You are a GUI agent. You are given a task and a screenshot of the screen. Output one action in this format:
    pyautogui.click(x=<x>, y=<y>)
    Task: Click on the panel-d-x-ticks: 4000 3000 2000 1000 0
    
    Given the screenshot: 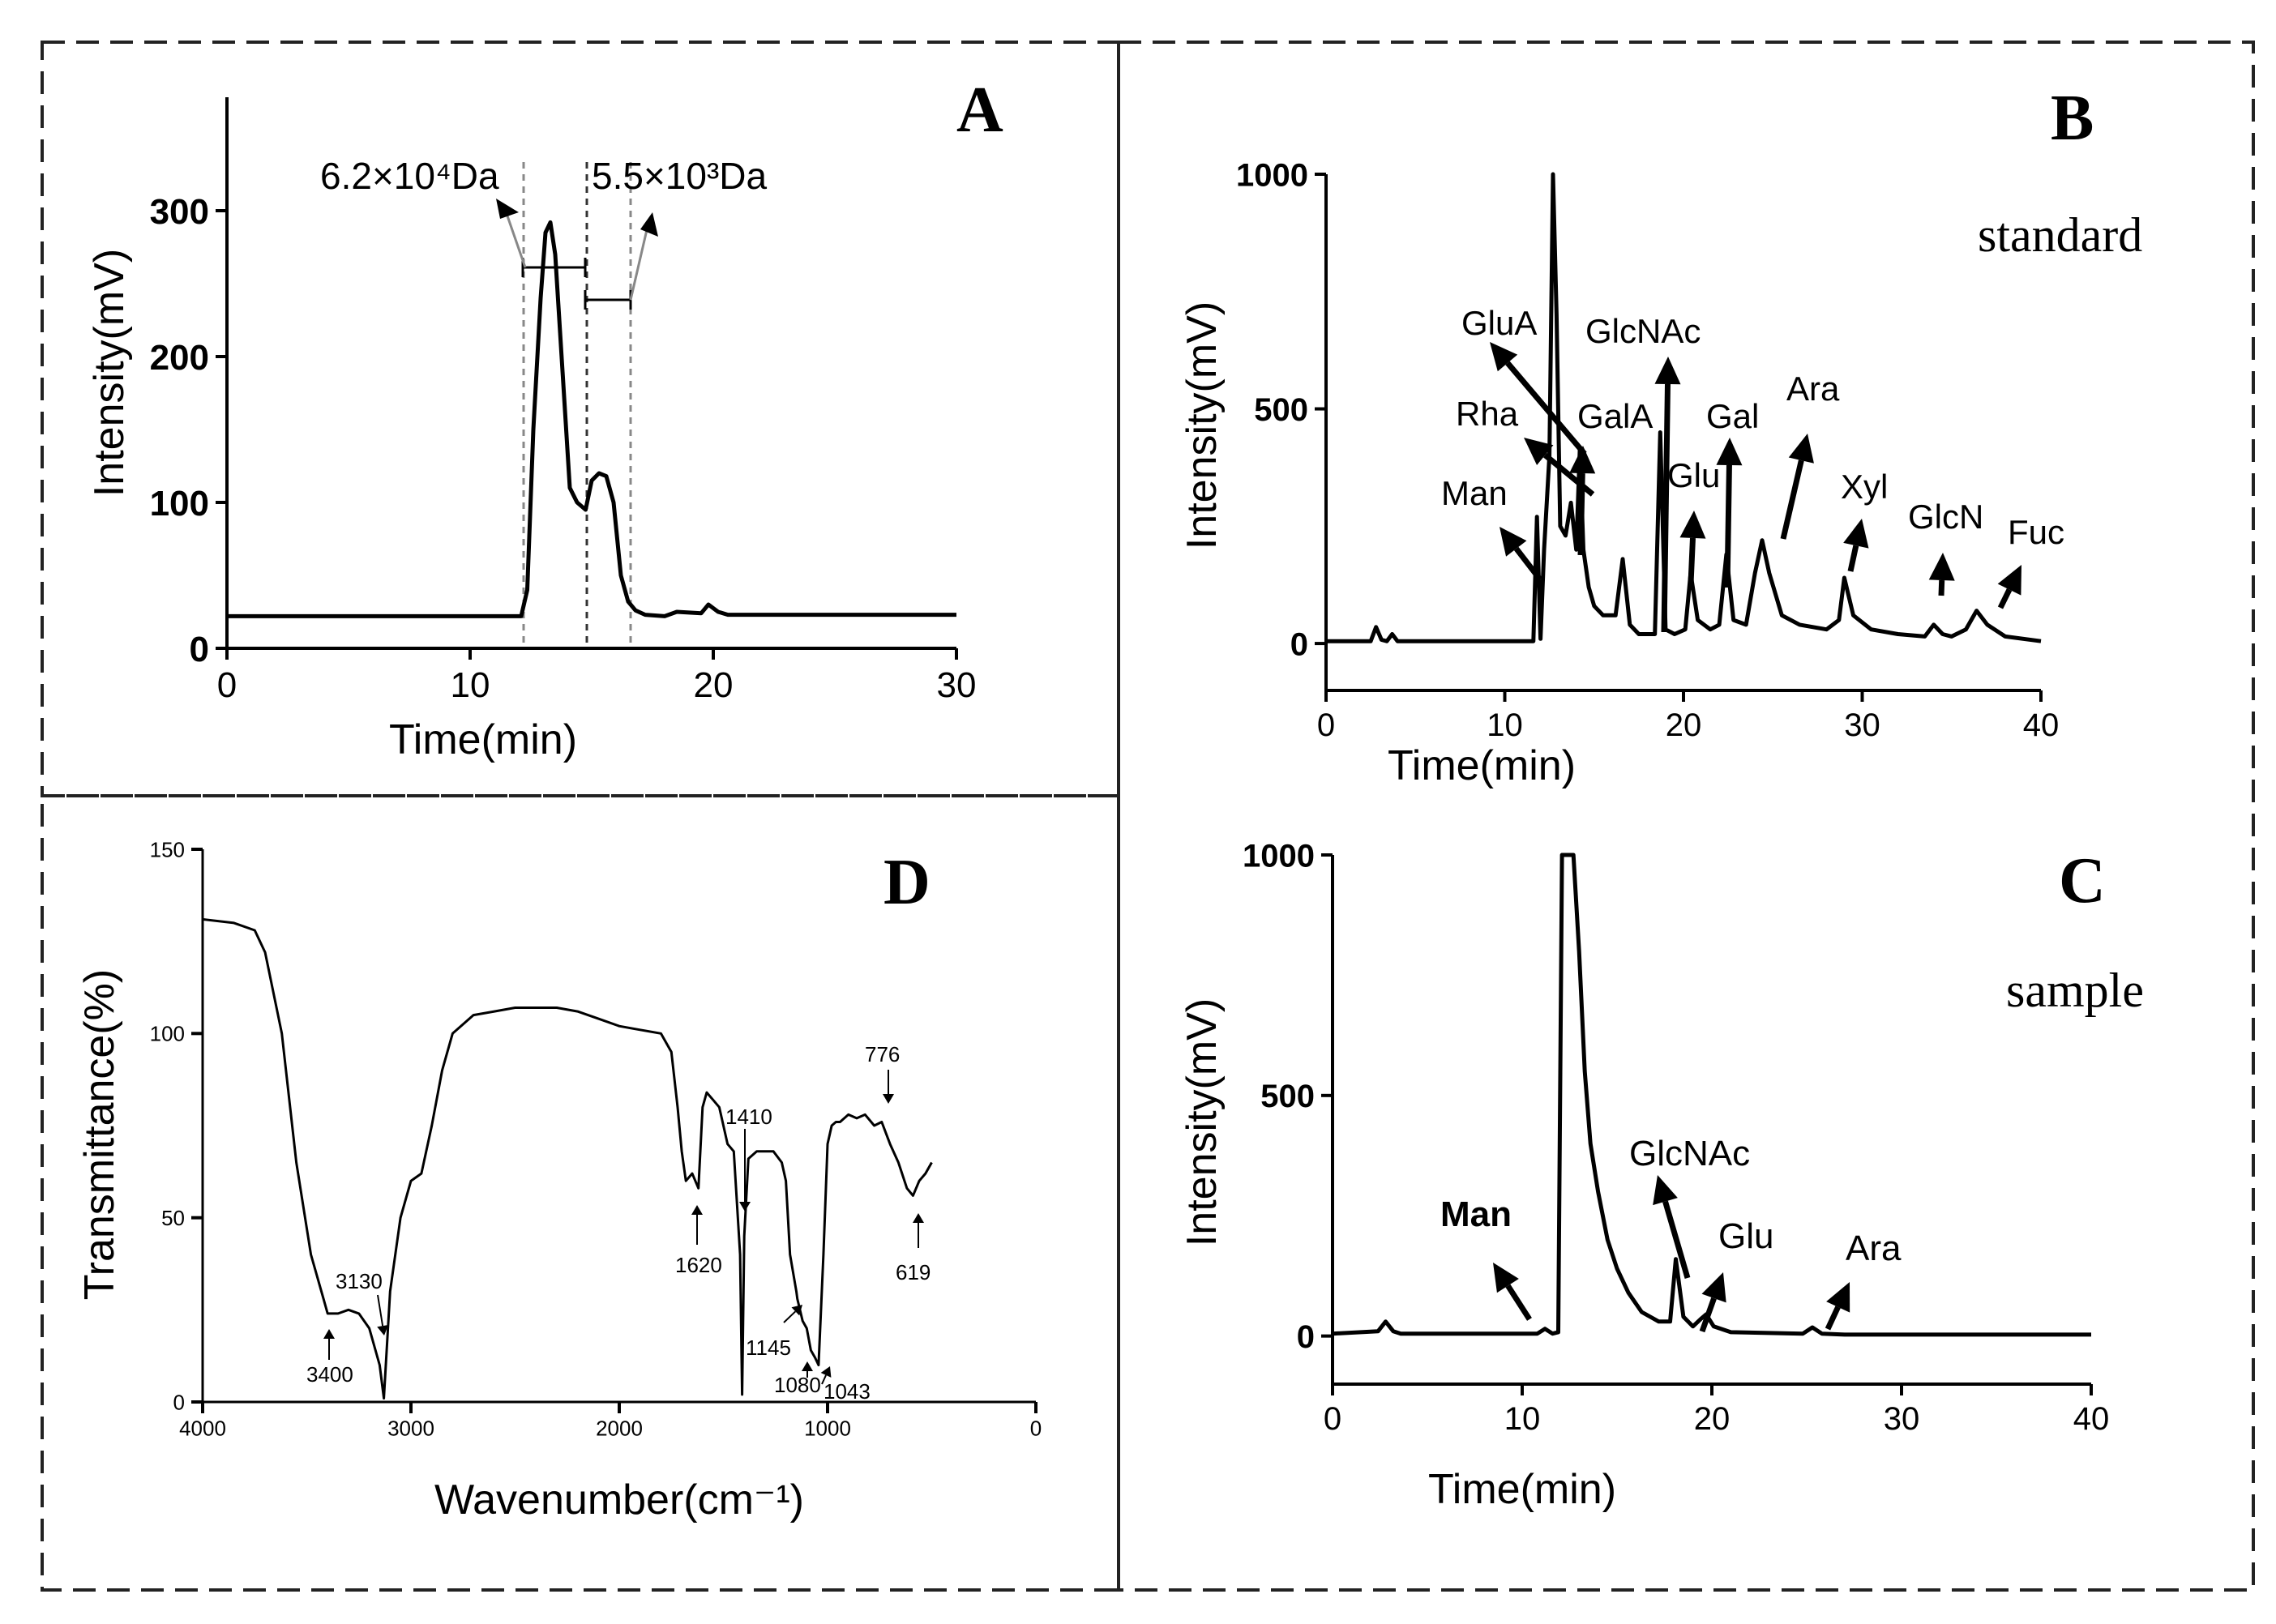 What is the action you would take?
    pyautogui.click(x=610, y=1421)
    